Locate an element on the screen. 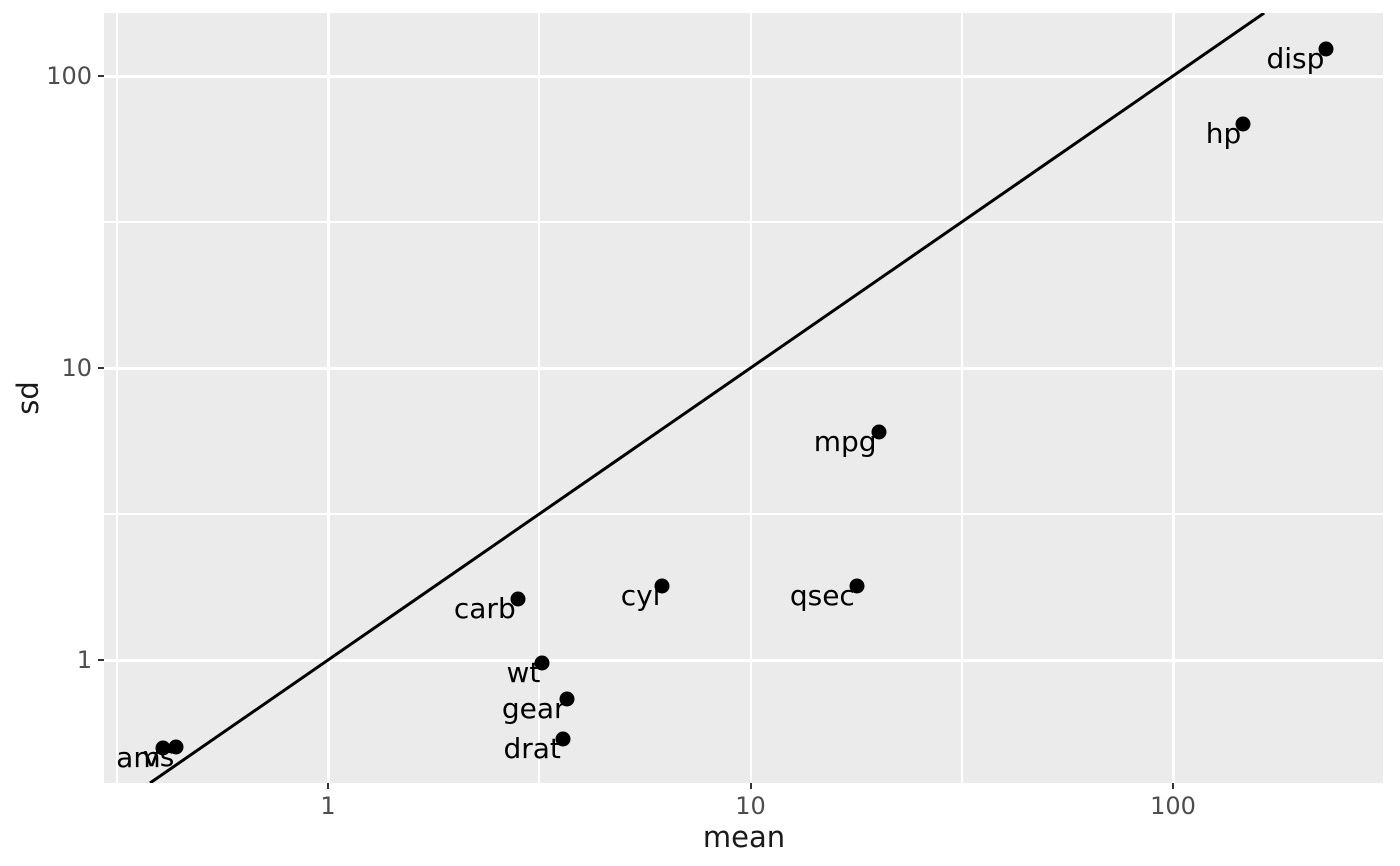  data-point-am is located at coordinates (163, 748).